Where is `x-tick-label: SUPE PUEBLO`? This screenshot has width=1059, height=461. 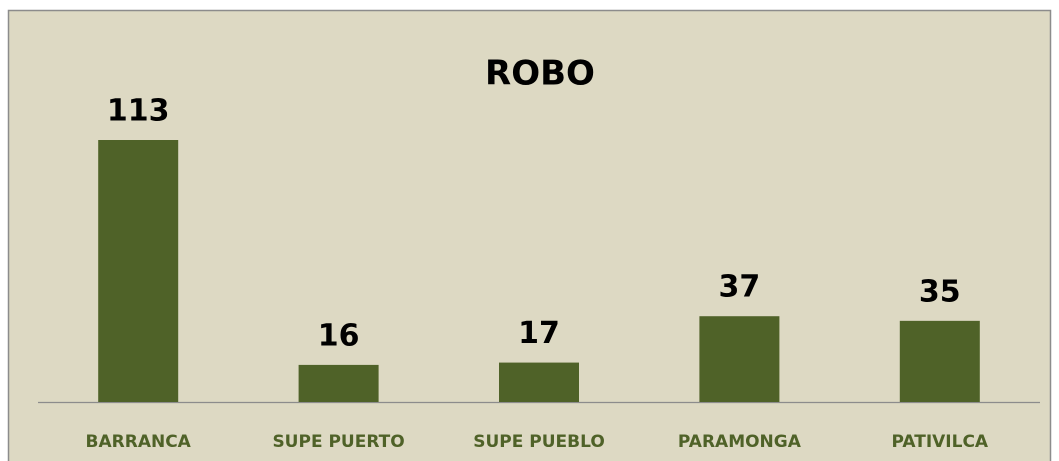
x-tick-label: SUPE PUEBLO is located at coordinates (539, 442).